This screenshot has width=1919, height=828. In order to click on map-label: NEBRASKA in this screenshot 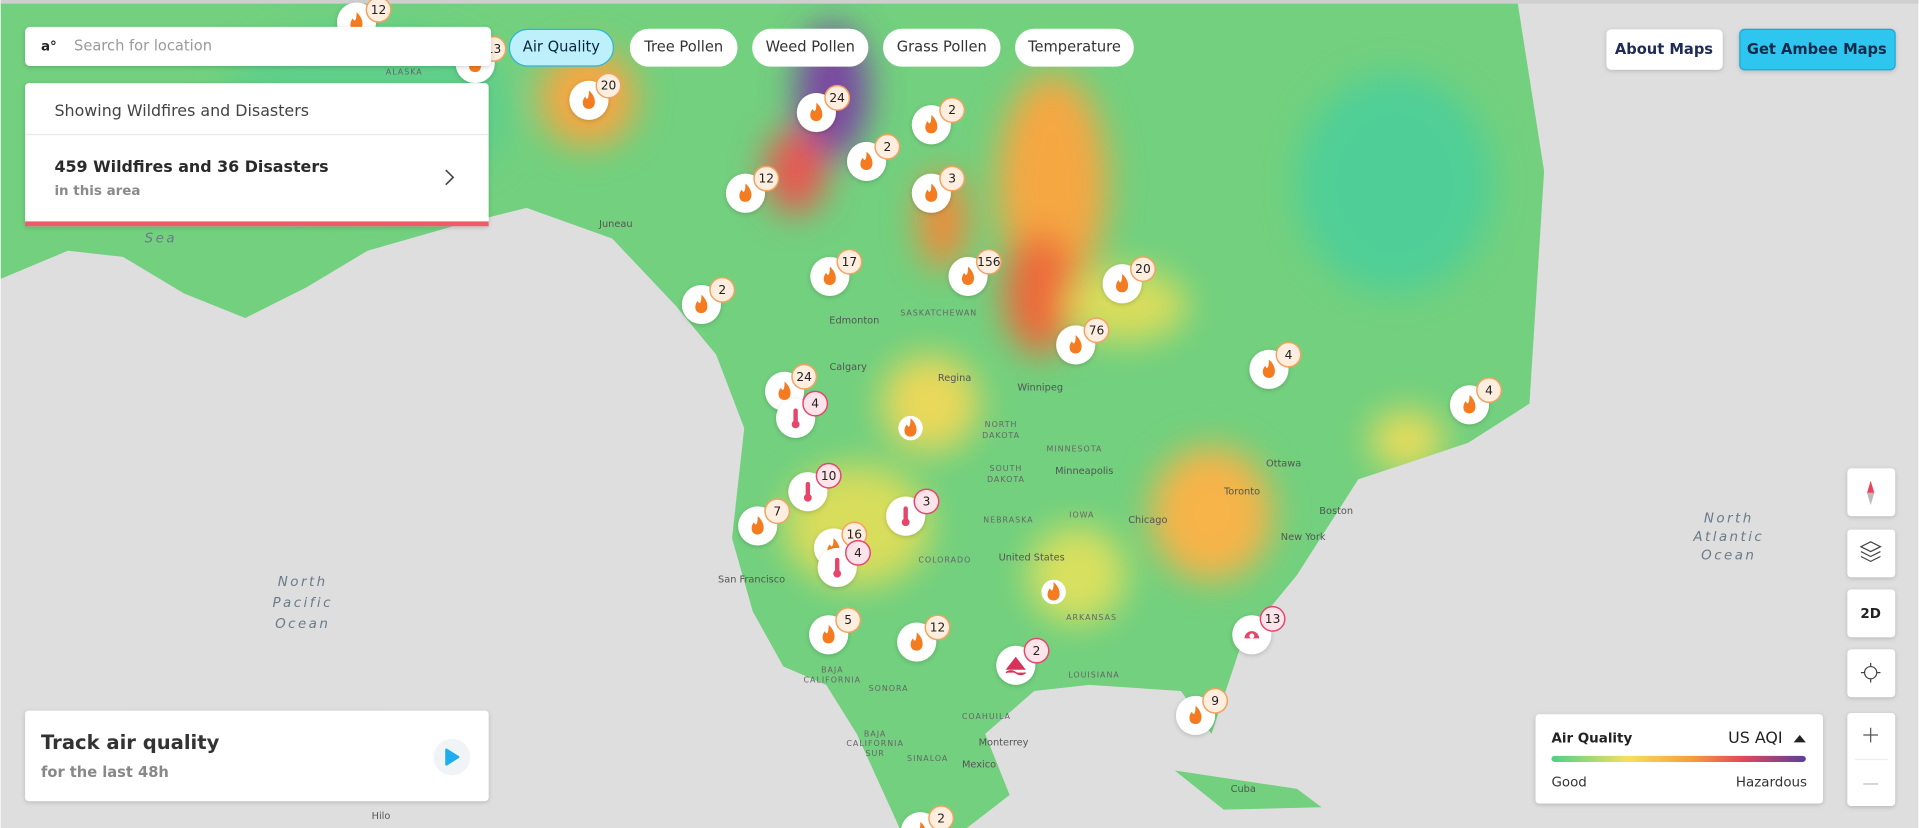, I will do `click(1008, 519)`.